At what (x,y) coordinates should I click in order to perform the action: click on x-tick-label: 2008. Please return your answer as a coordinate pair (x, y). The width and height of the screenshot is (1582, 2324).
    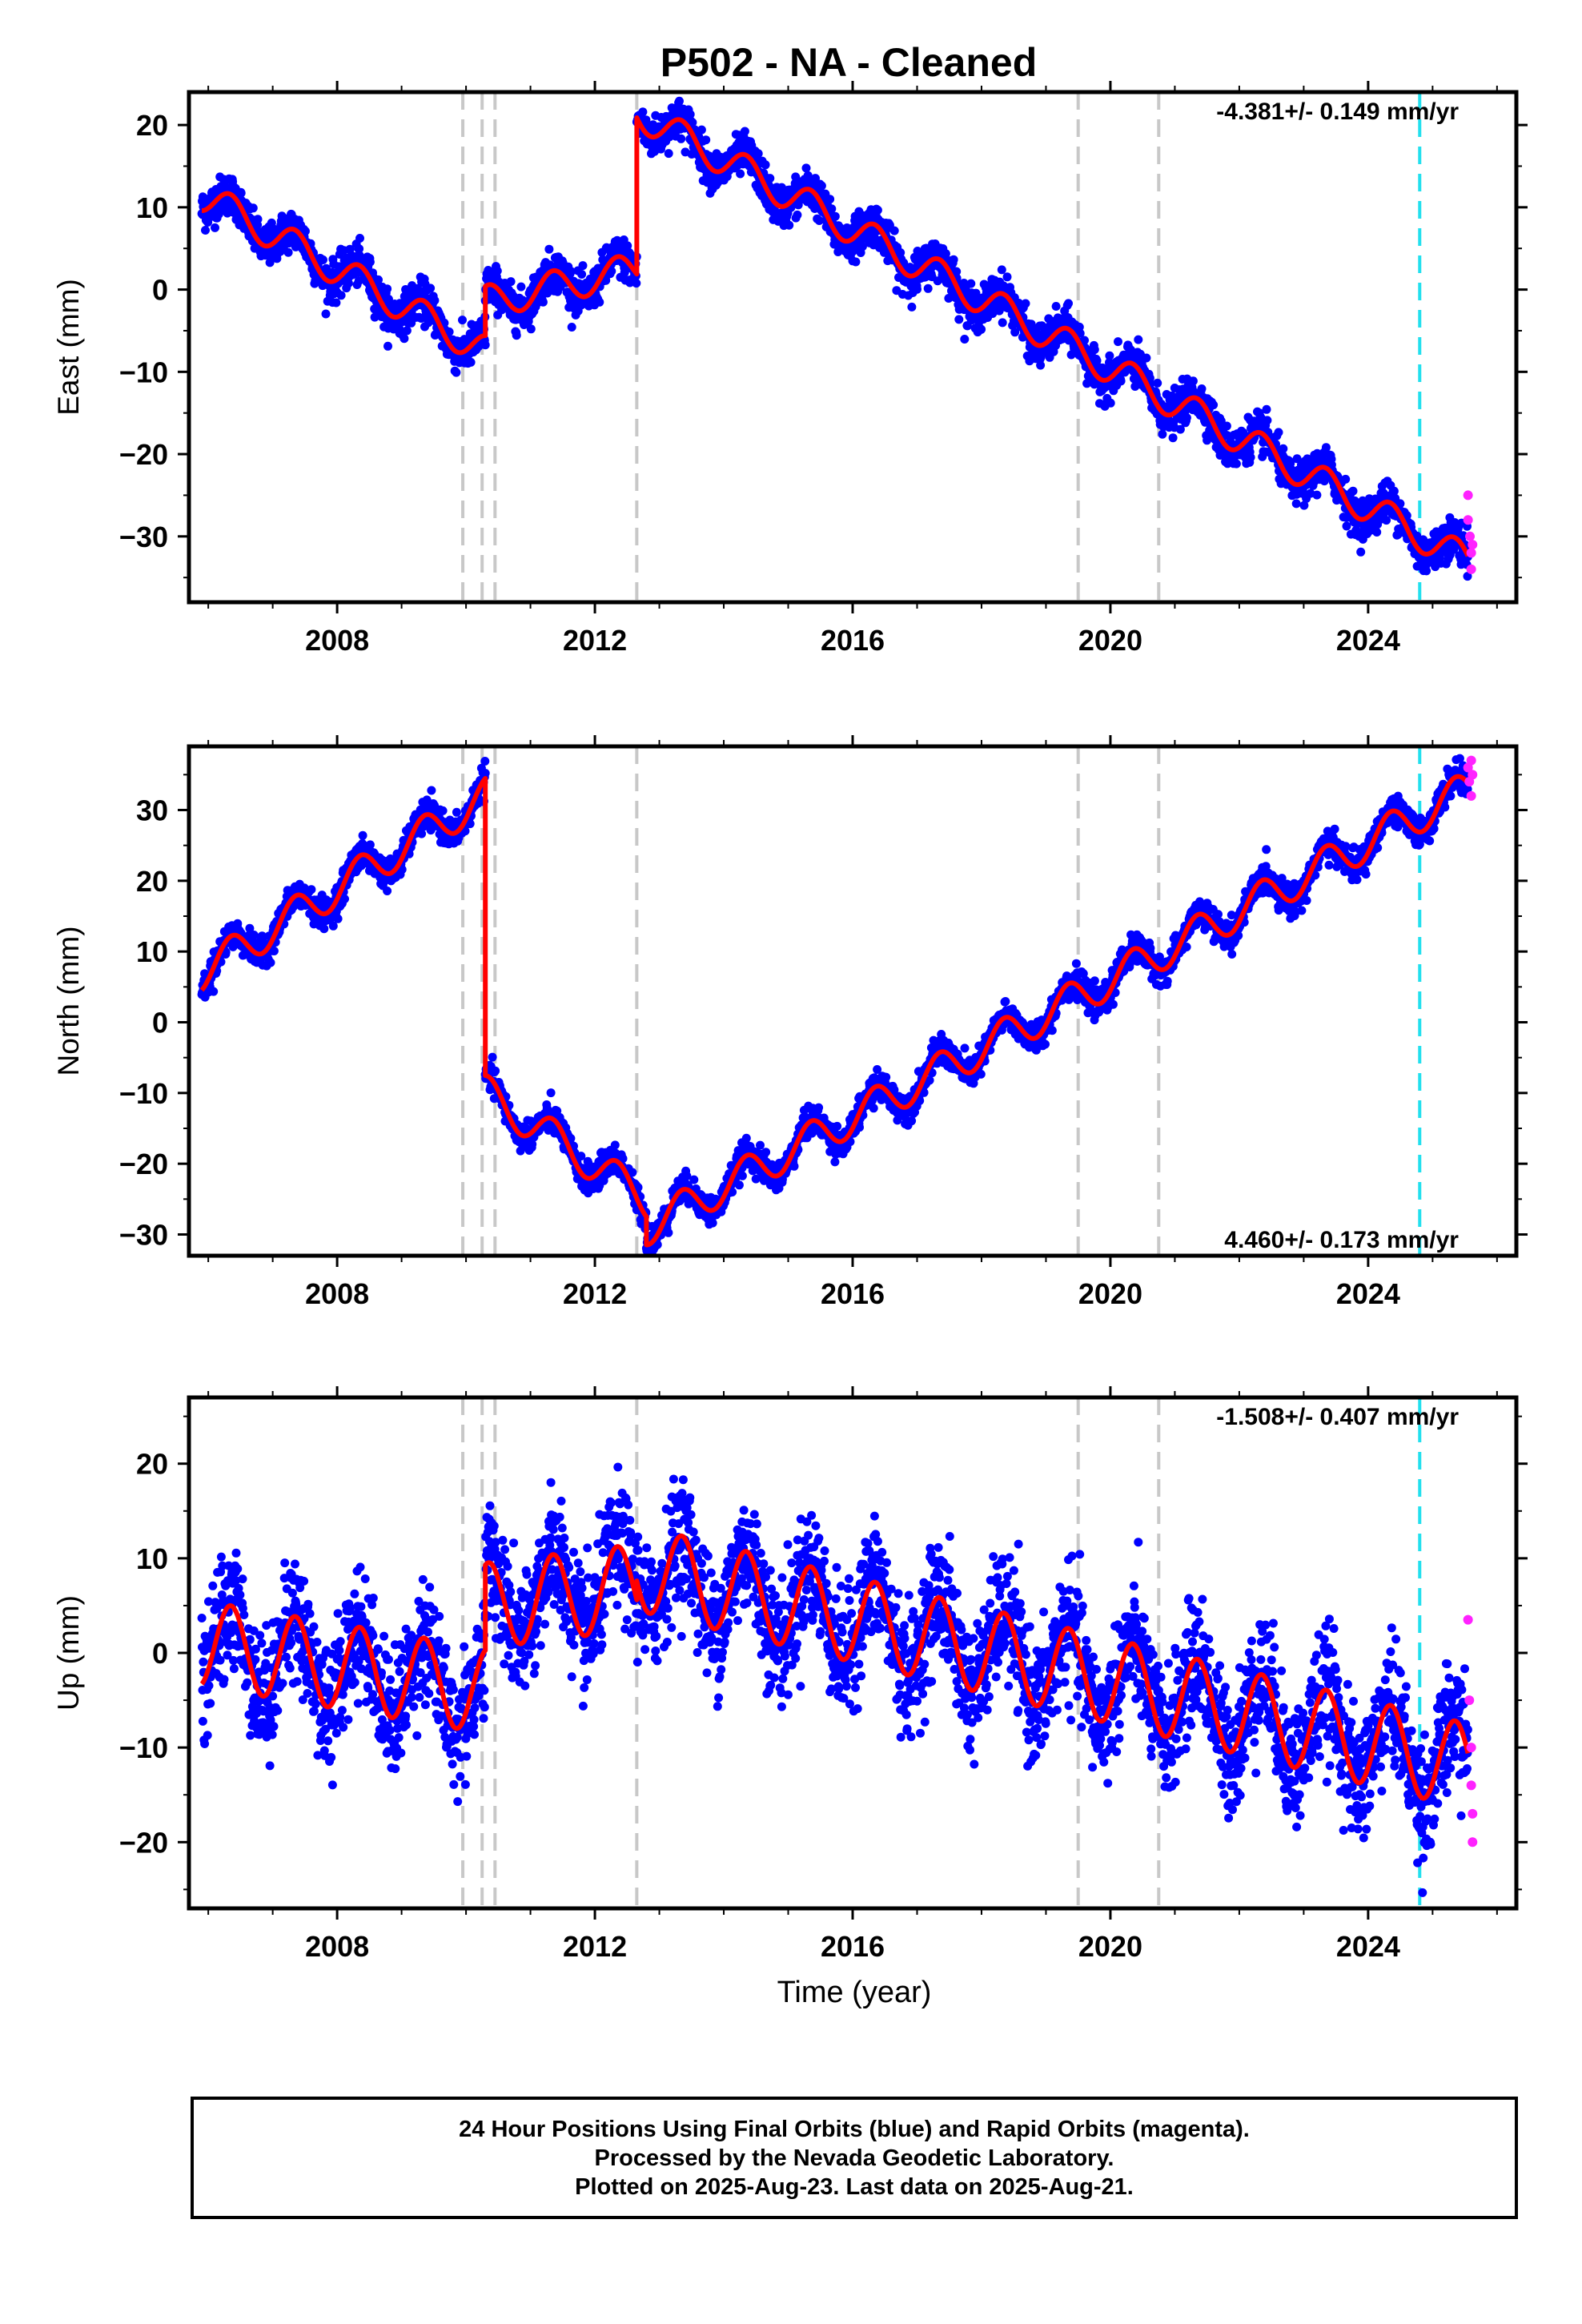
    Looking at the image, I should click on (337, 640).